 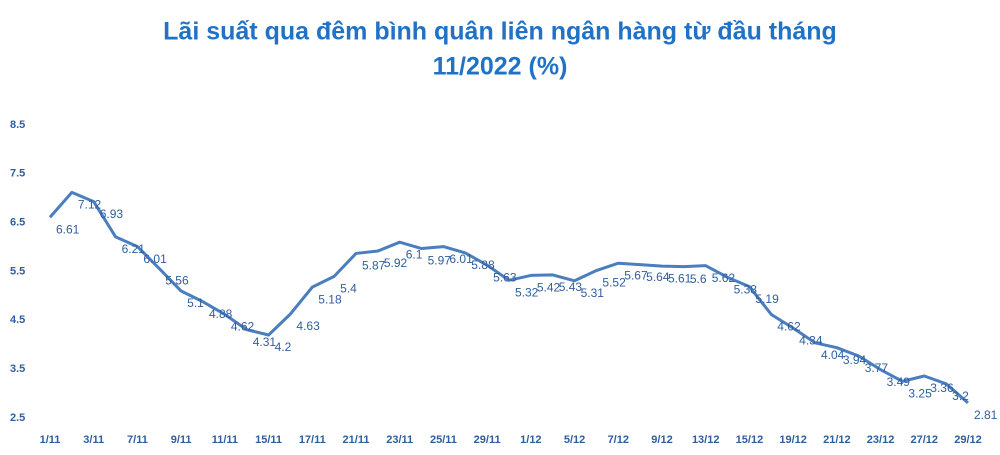 I want to click on data-label: 7.12, so click(x=90, y=205).